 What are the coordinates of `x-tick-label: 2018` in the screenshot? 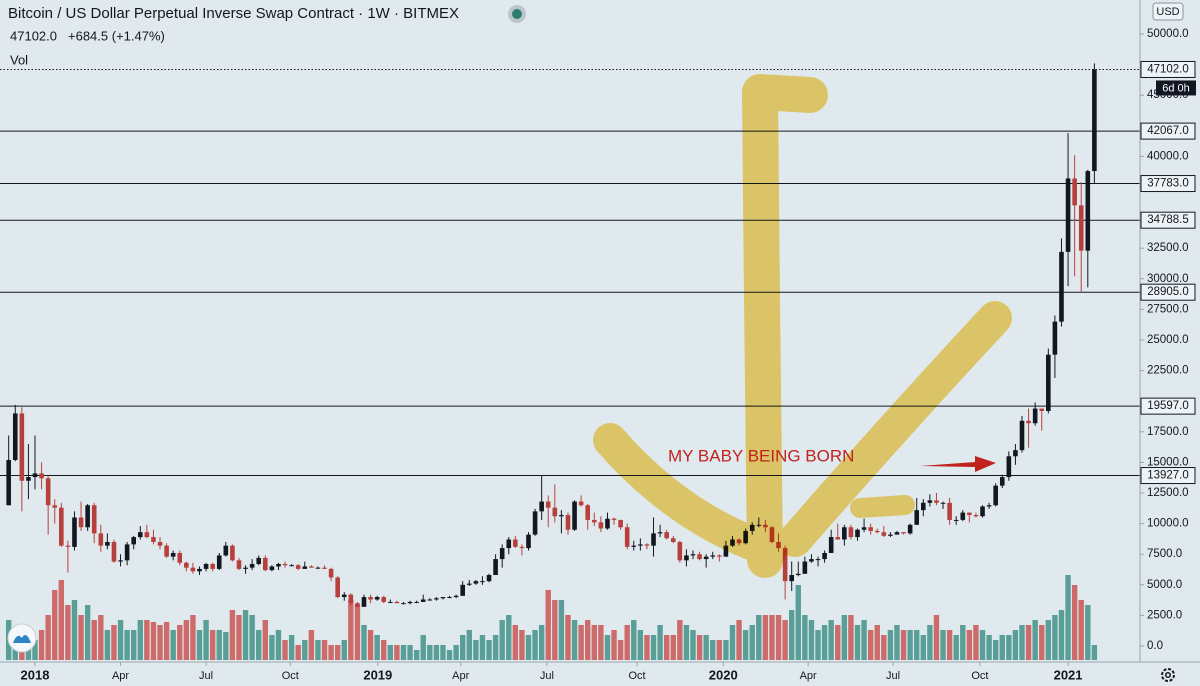 It's located at (35, 674).